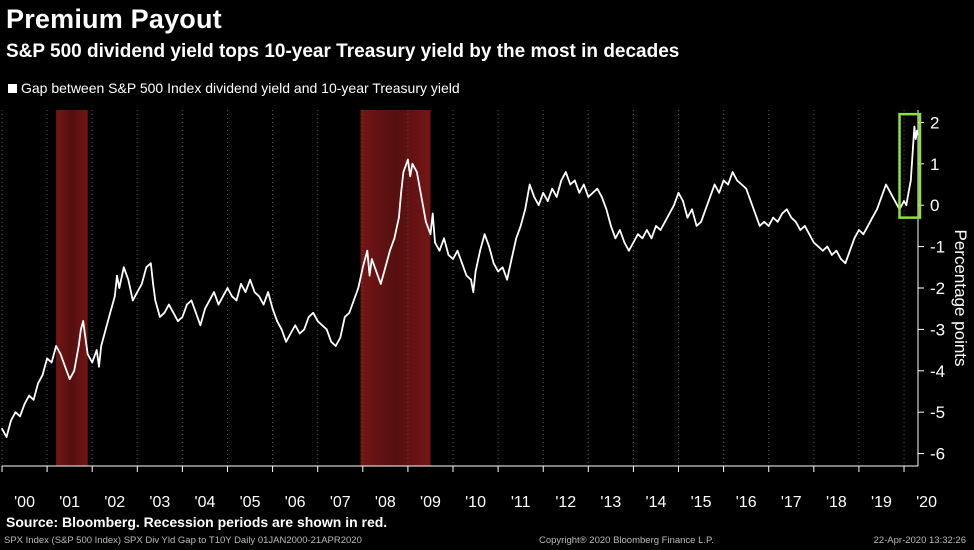 The height and width of the screenshot is (550, 974). What do you see at coordinates (430, 502) in the screenshot?
I see `x-tick-label-9: '09` at bounding box center [430, 502].